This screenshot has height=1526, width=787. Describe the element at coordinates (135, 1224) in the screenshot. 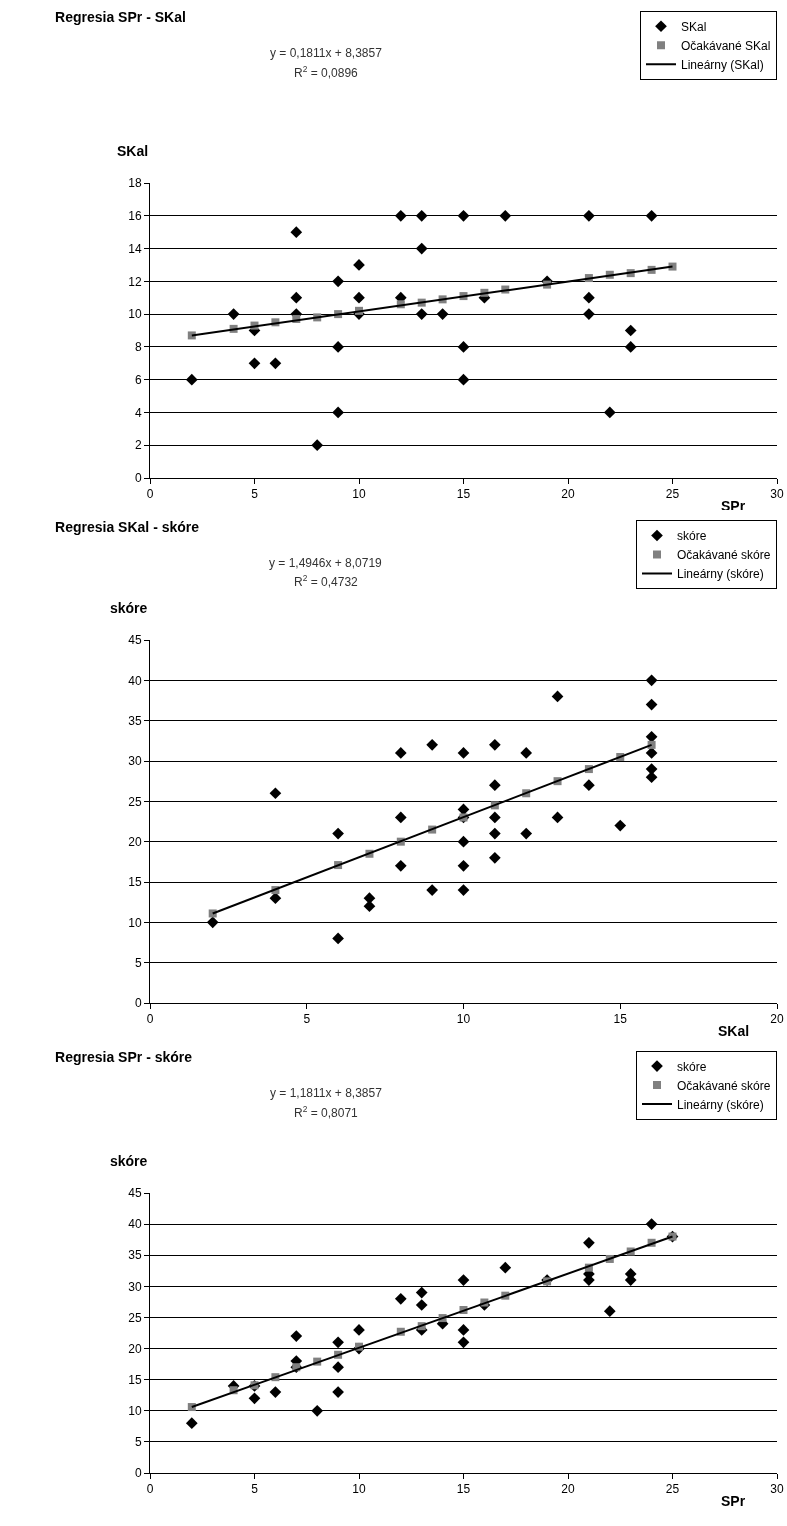

I see `y-tick-label: 40` at that location.